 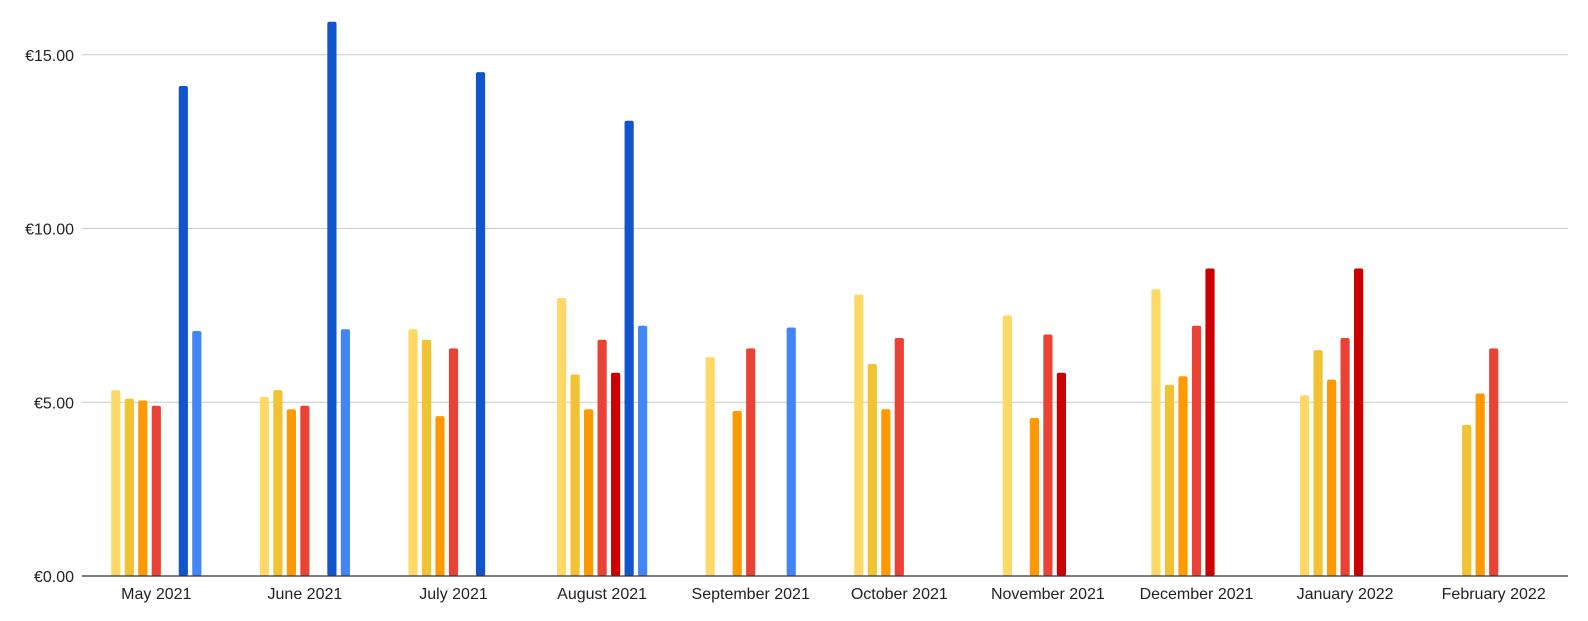 What do you see at coordinates (899, 594) in the screenshot?
I see `x-category-label: October 2021` at bounding box center [899, 594].